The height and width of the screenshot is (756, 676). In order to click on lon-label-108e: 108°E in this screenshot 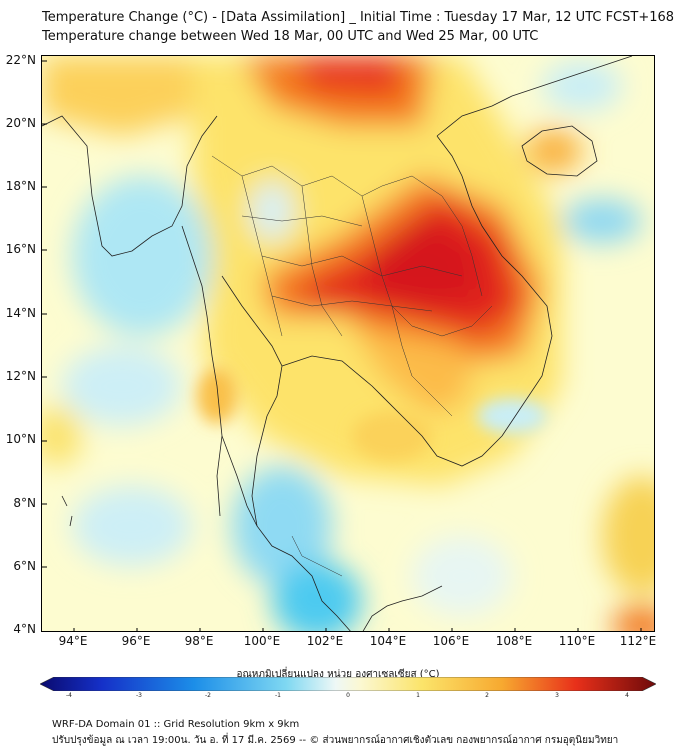, I will do `click(514, 641)`.